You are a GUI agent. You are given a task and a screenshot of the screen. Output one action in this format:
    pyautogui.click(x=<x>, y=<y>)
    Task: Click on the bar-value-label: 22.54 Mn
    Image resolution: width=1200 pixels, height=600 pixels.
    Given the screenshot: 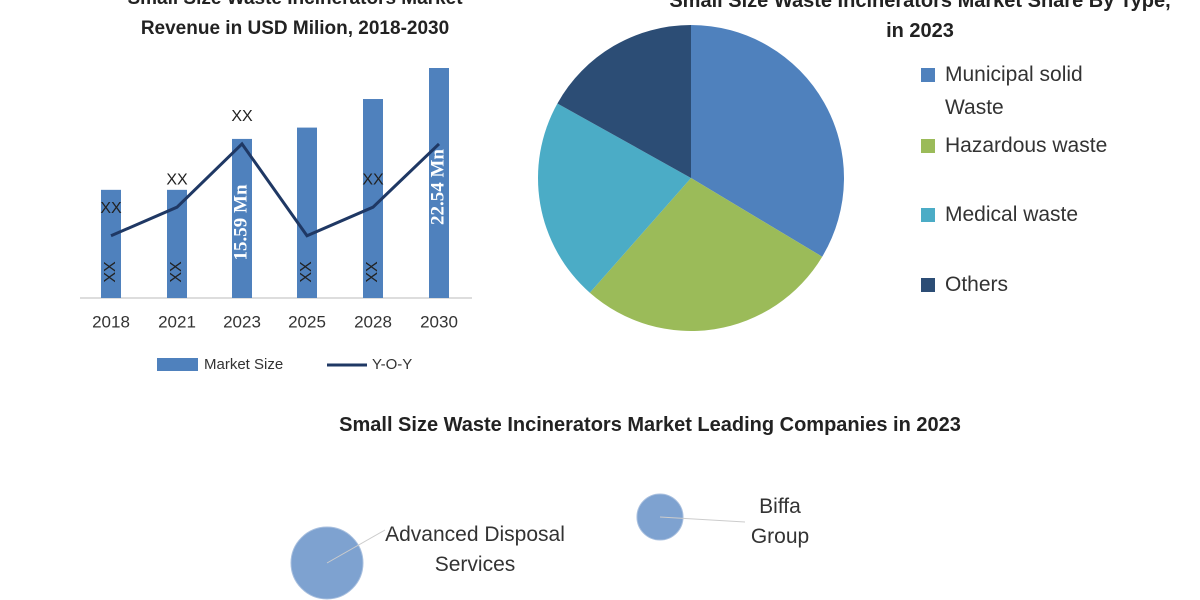 What is the action you would take?
    pyautogui.click(x=437, y=187)
    